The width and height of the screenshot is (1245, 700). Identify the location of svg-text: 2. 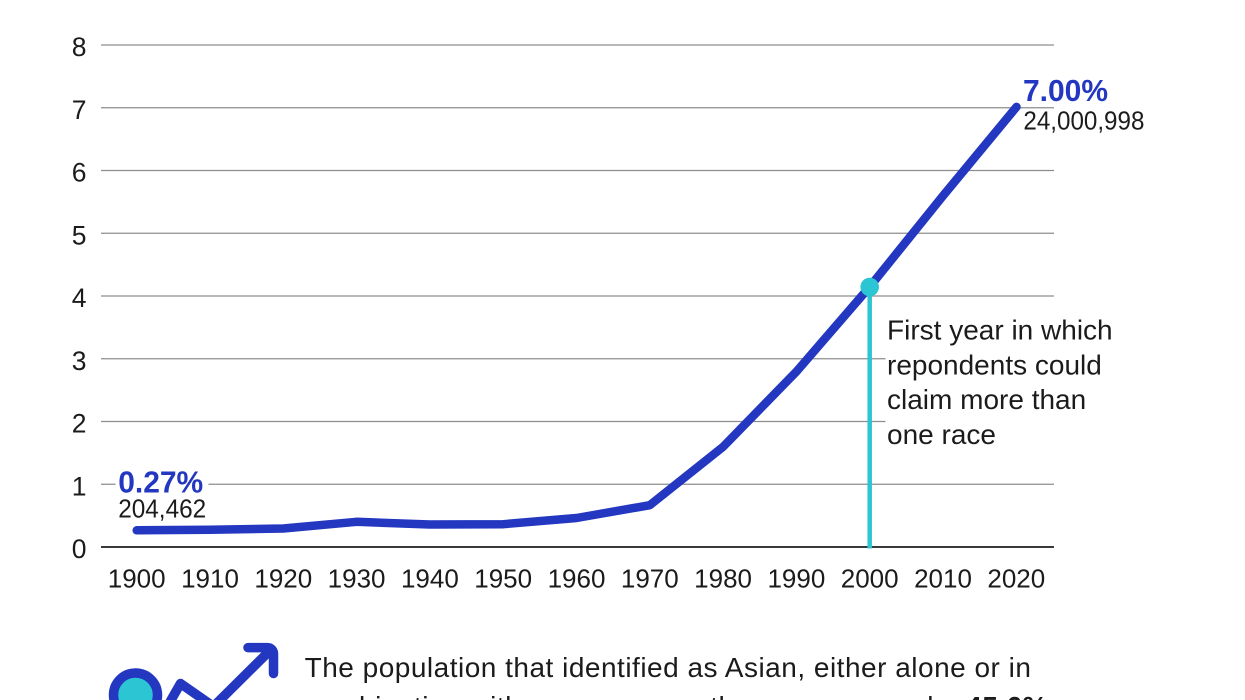
(79, 424).